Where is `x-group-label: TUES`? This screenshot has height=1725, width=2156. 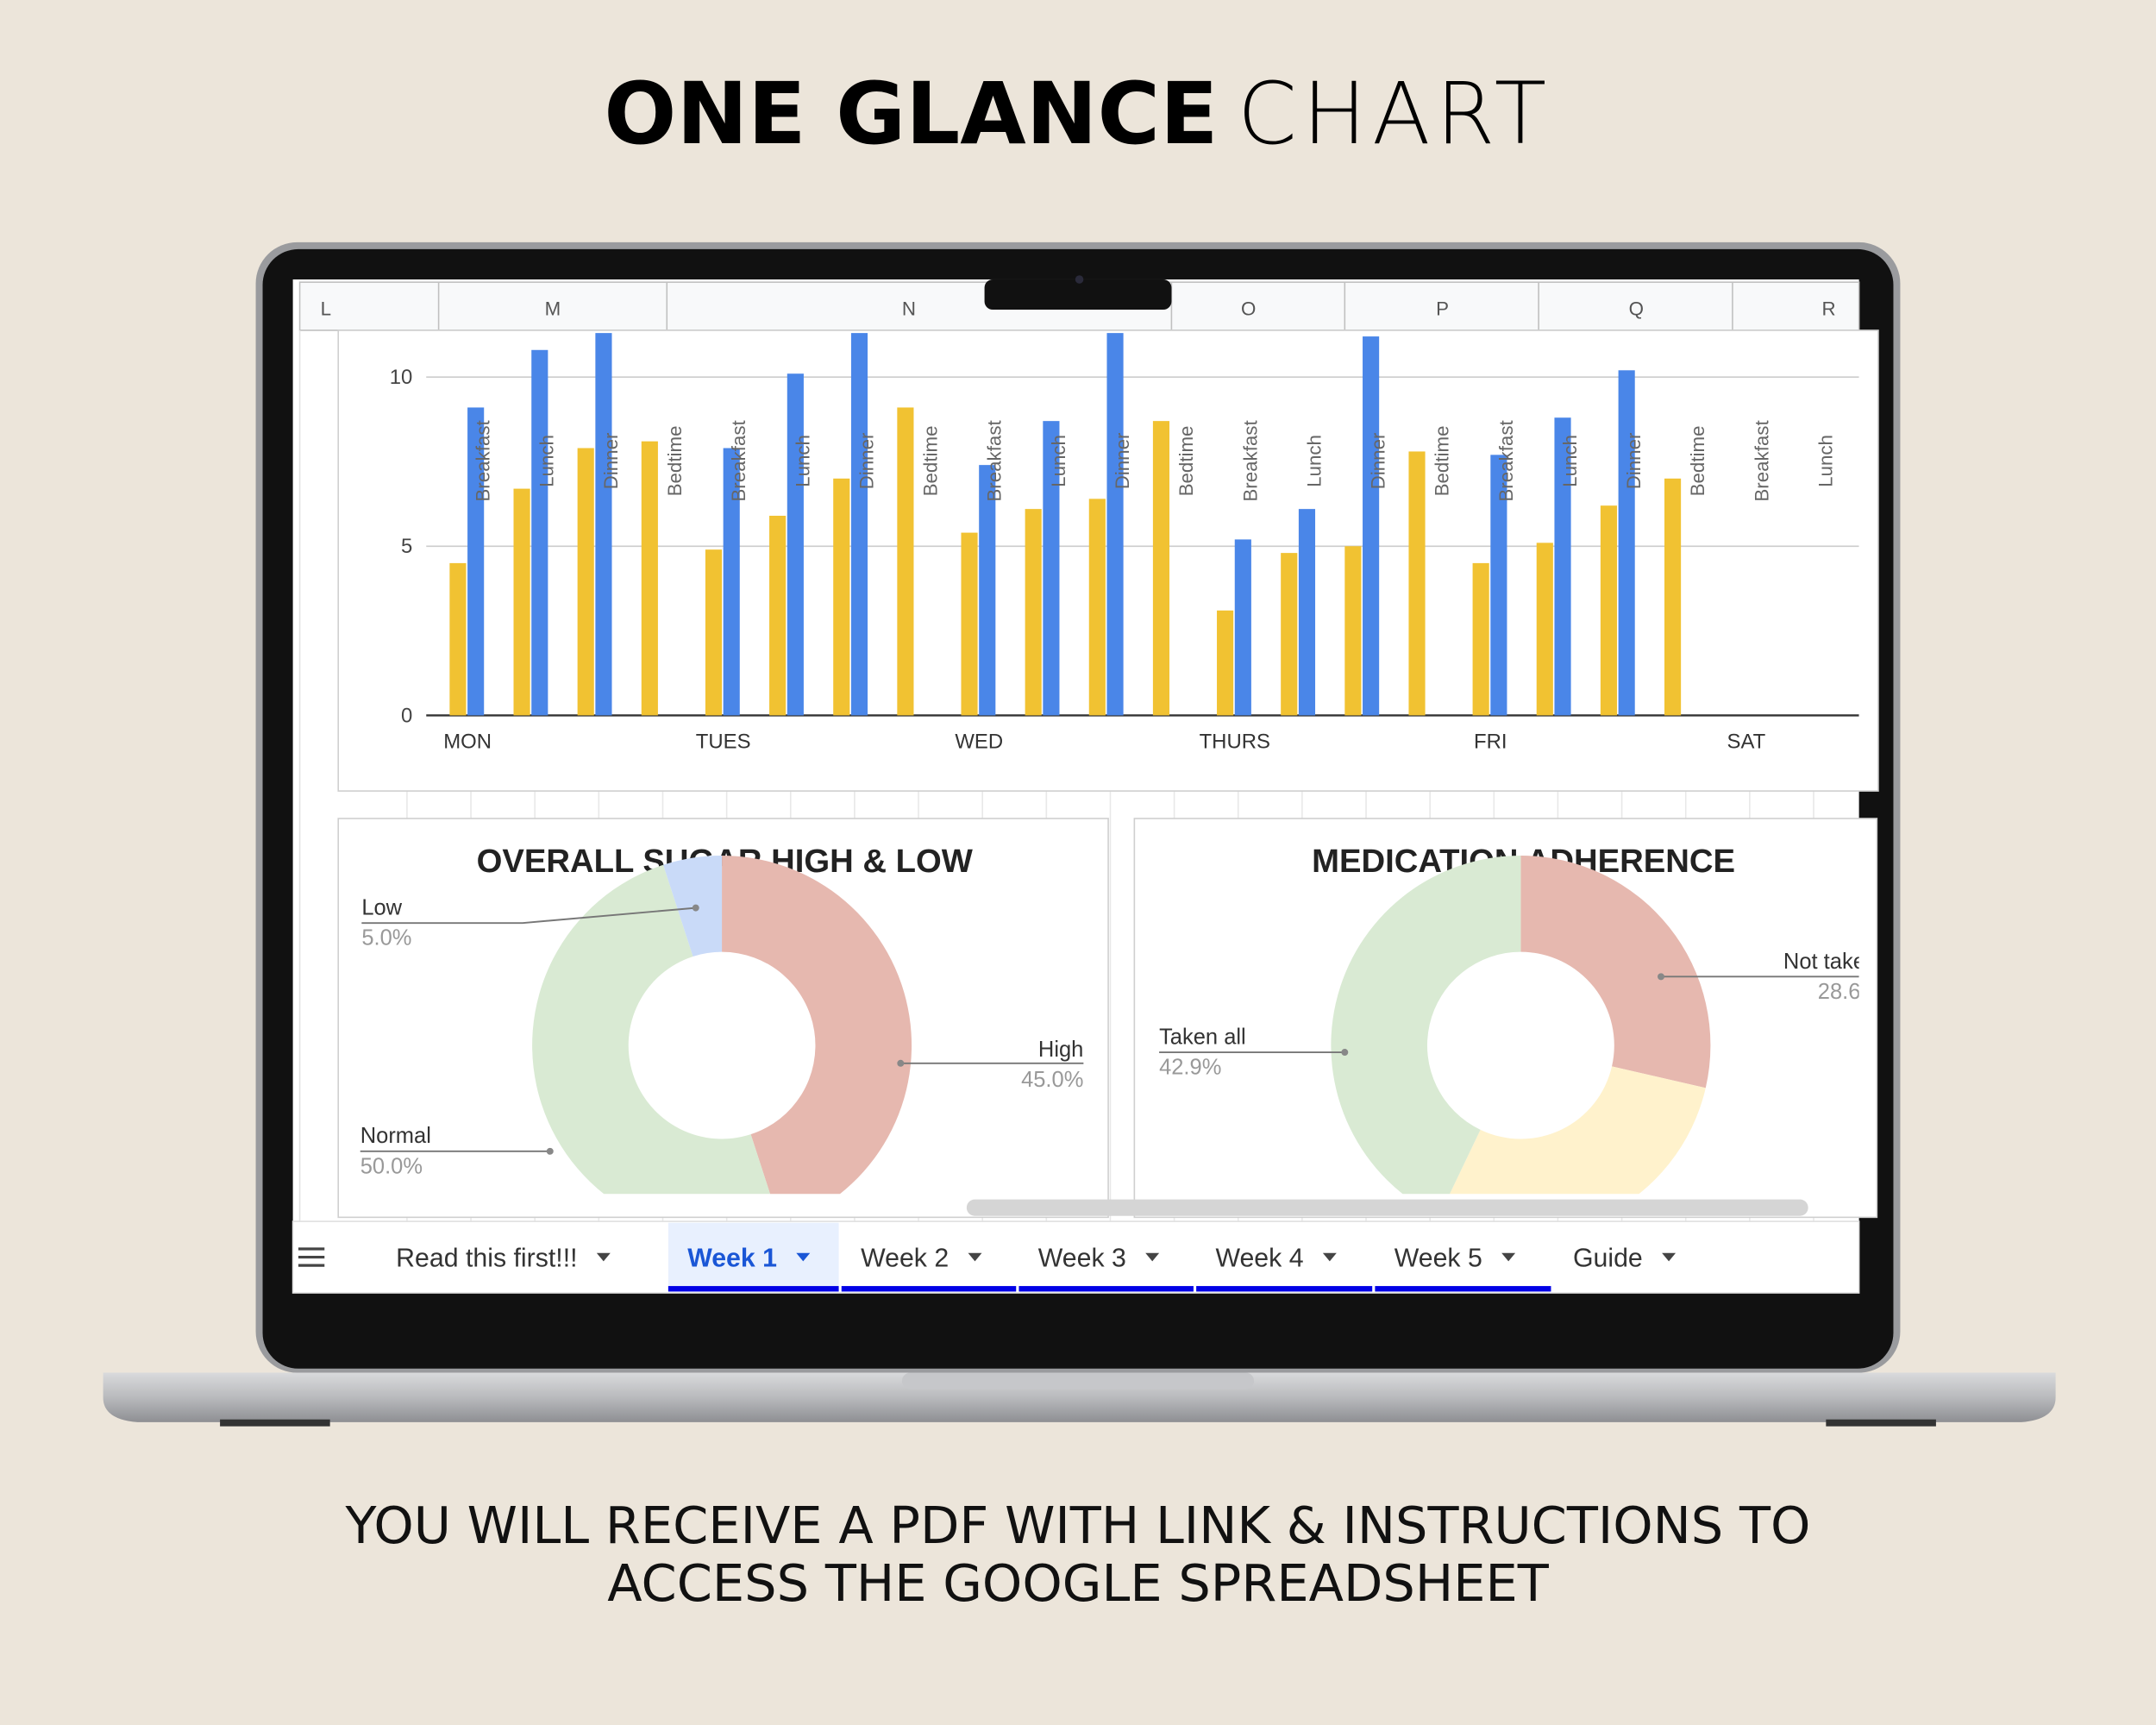
x-group-label: TUES is located at coordinates (723, 743).